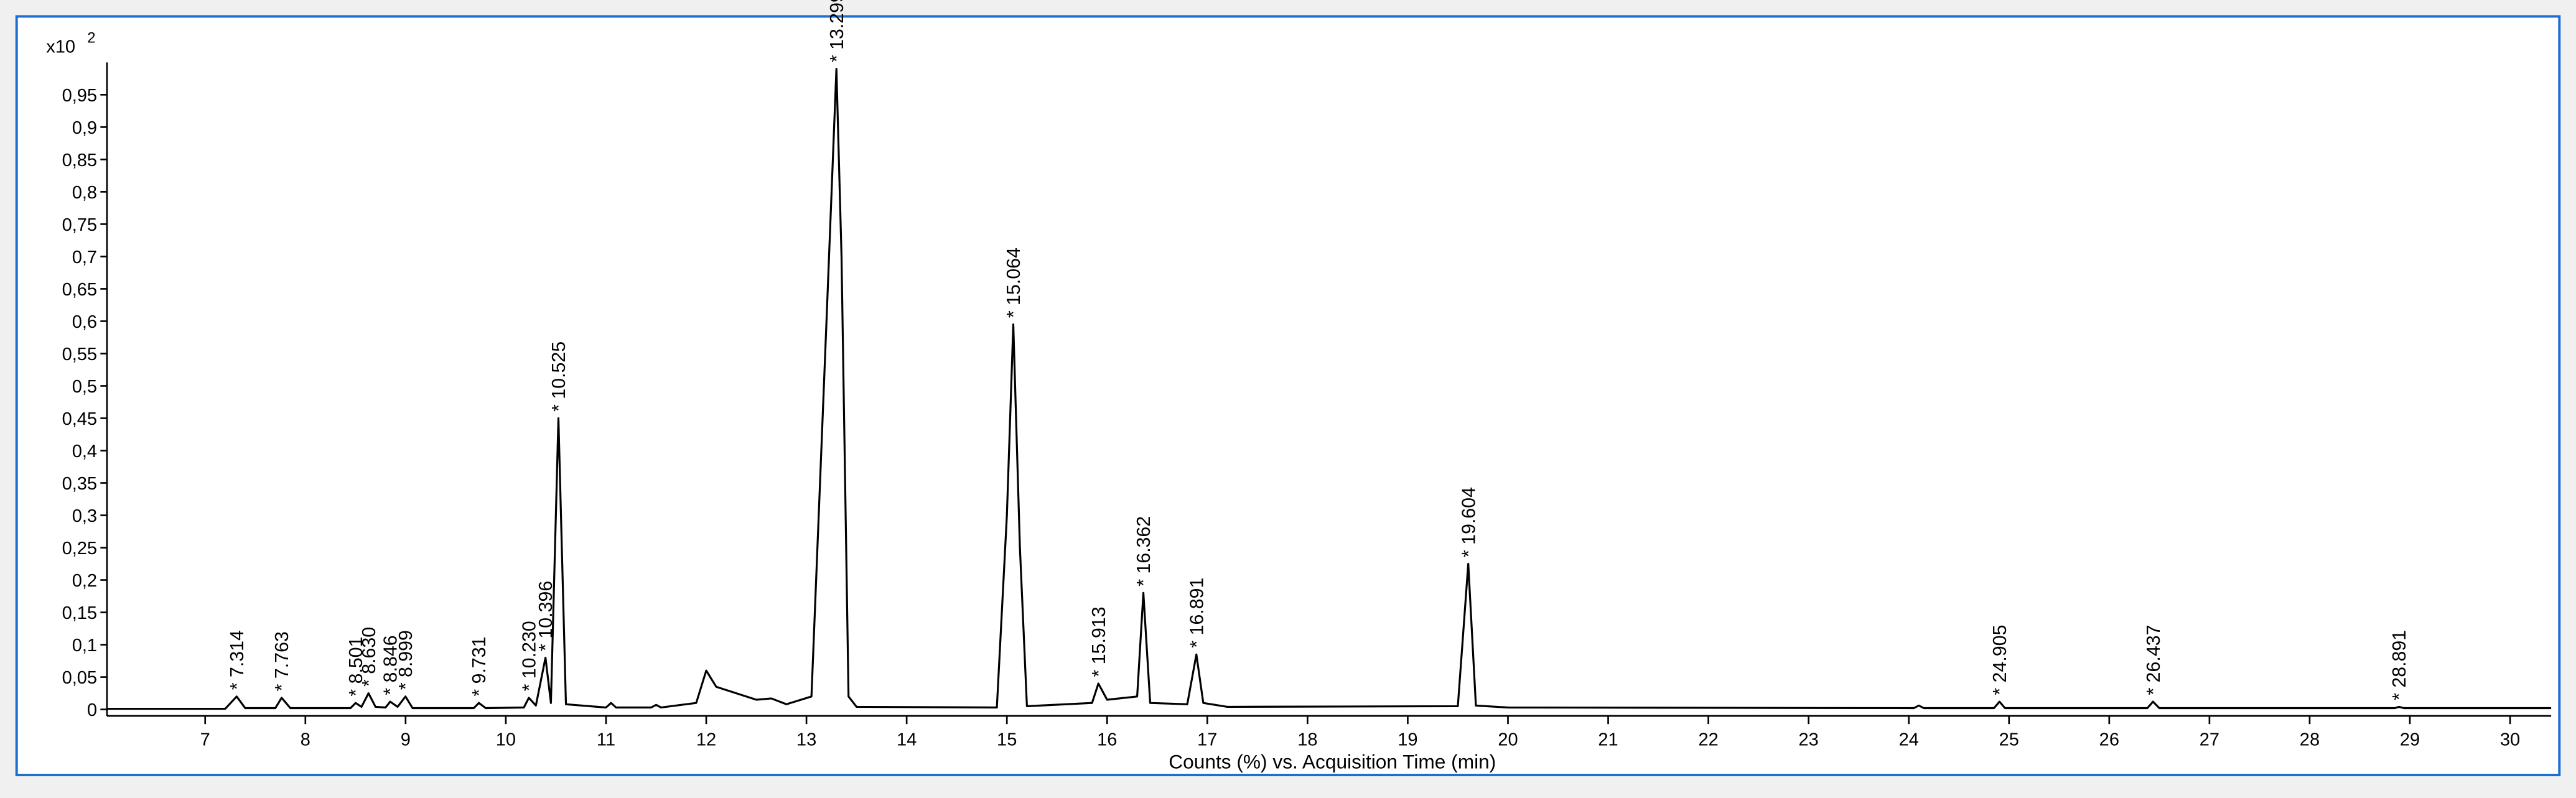 The width and height of the screenshot is (2576, 798). Describe the element at coordinates (238, 660) in the screenshot. I see `peak-label: * 7.314` at that location.